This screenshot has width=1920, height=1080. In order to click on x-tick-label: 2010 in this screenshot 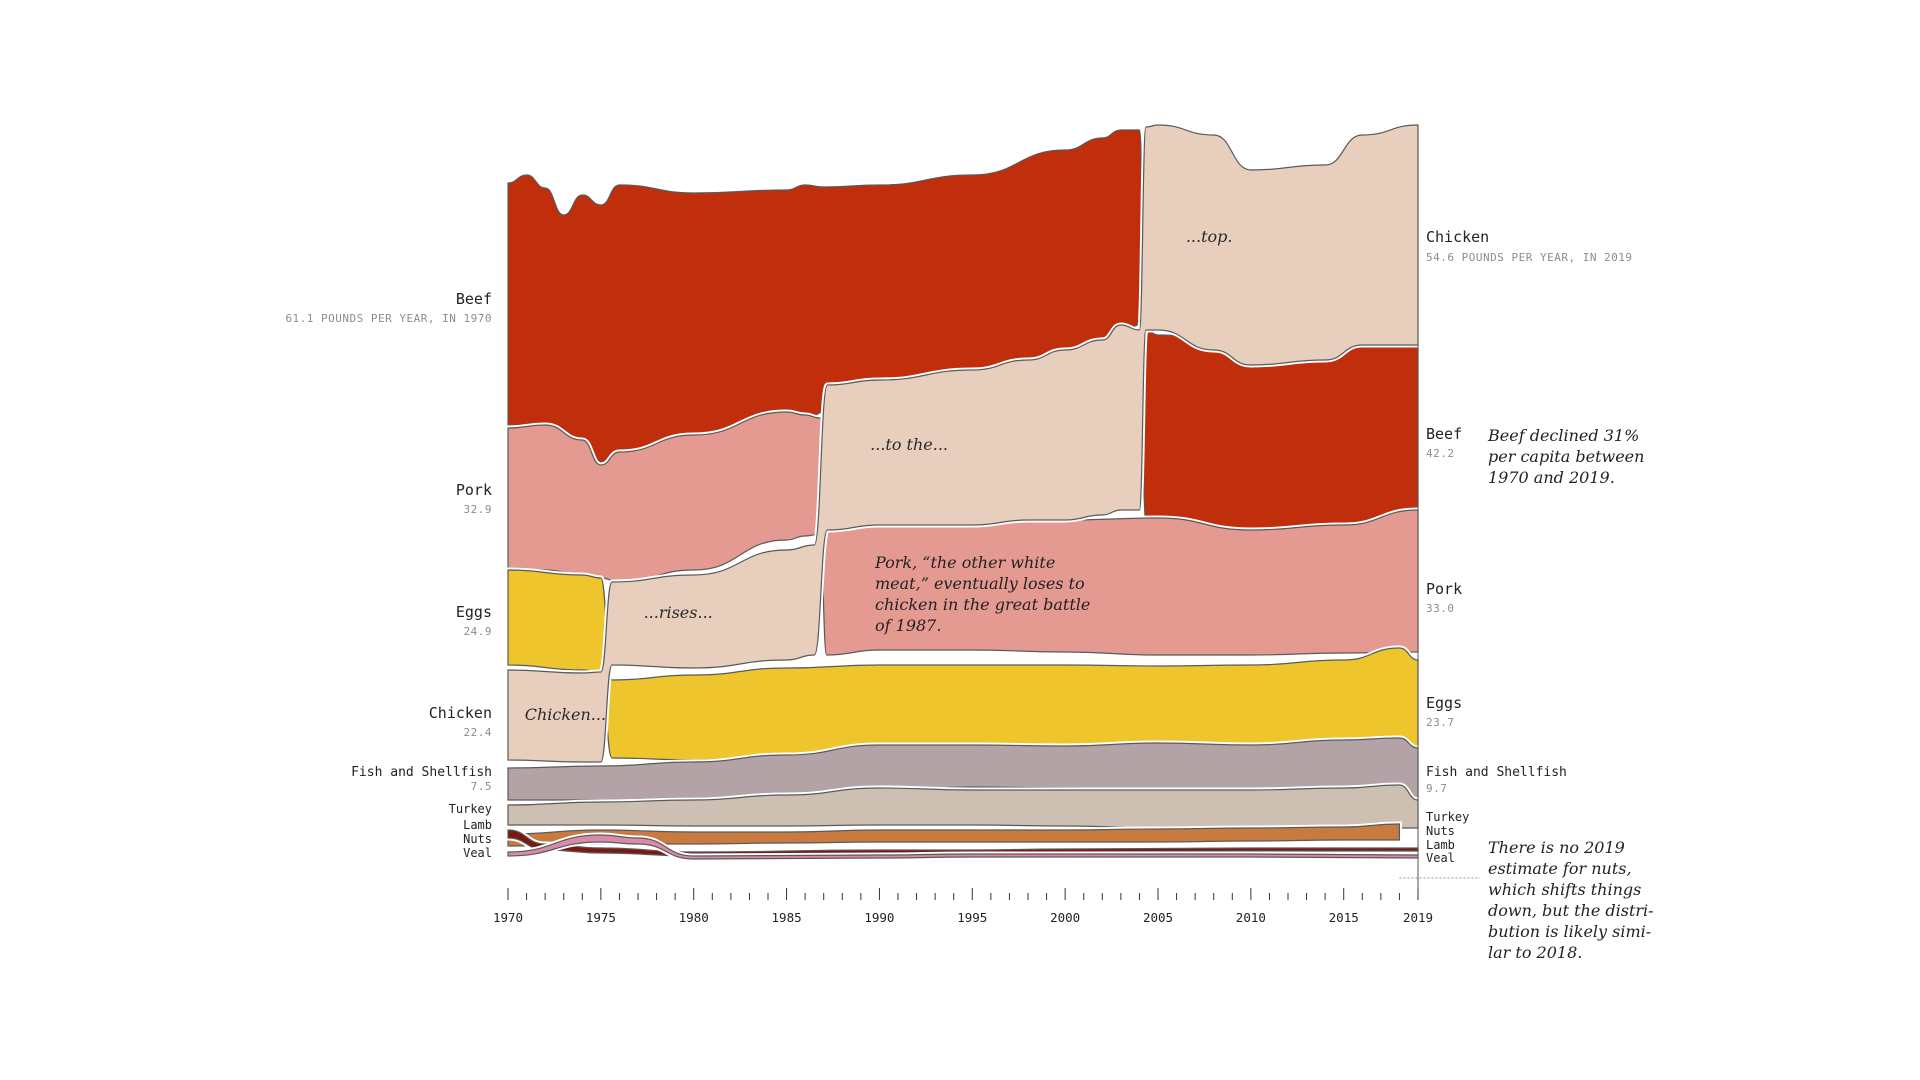, I will do `click(1251, 917)`.